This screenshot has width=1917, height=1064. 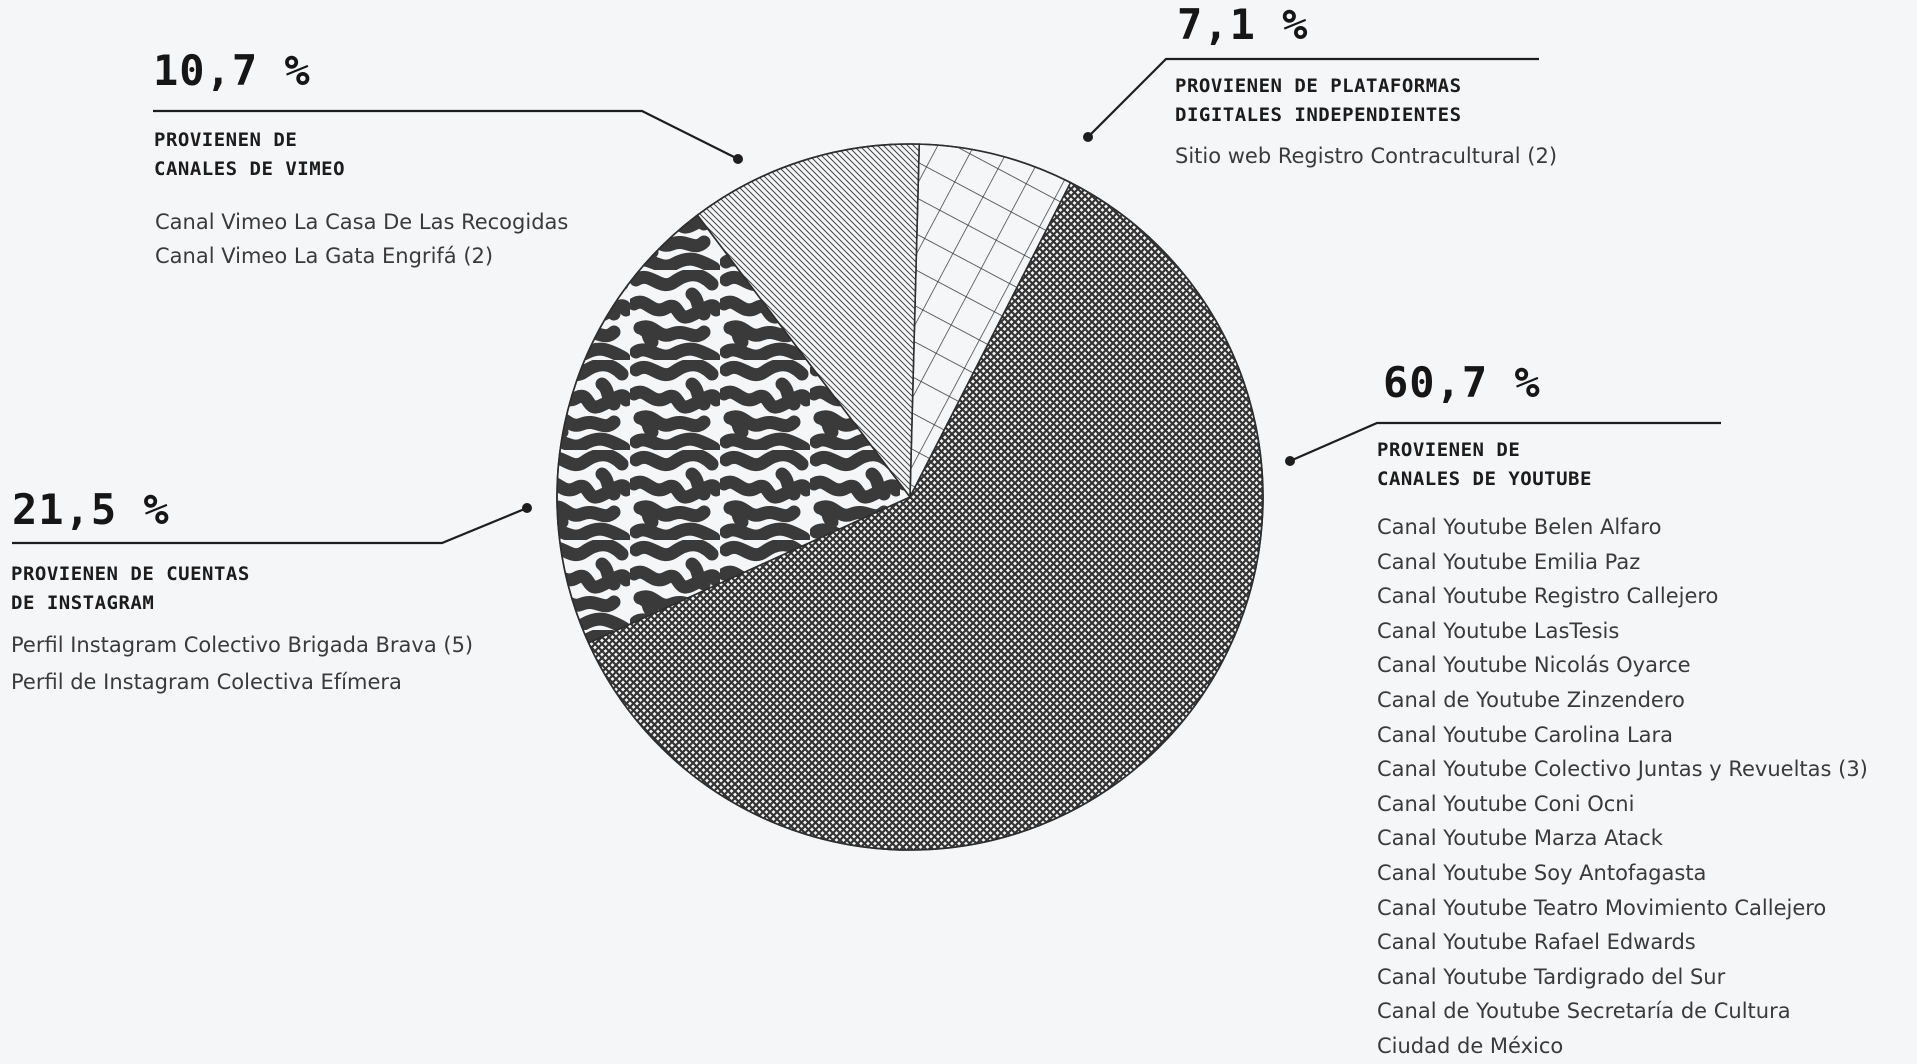 What do you see at coordinates (1484, 465) in the screenshot?
I see `heading-youtube: PROVIENEN DE CANALES DE YOUTUBE` at bounding box center [1484, 465].